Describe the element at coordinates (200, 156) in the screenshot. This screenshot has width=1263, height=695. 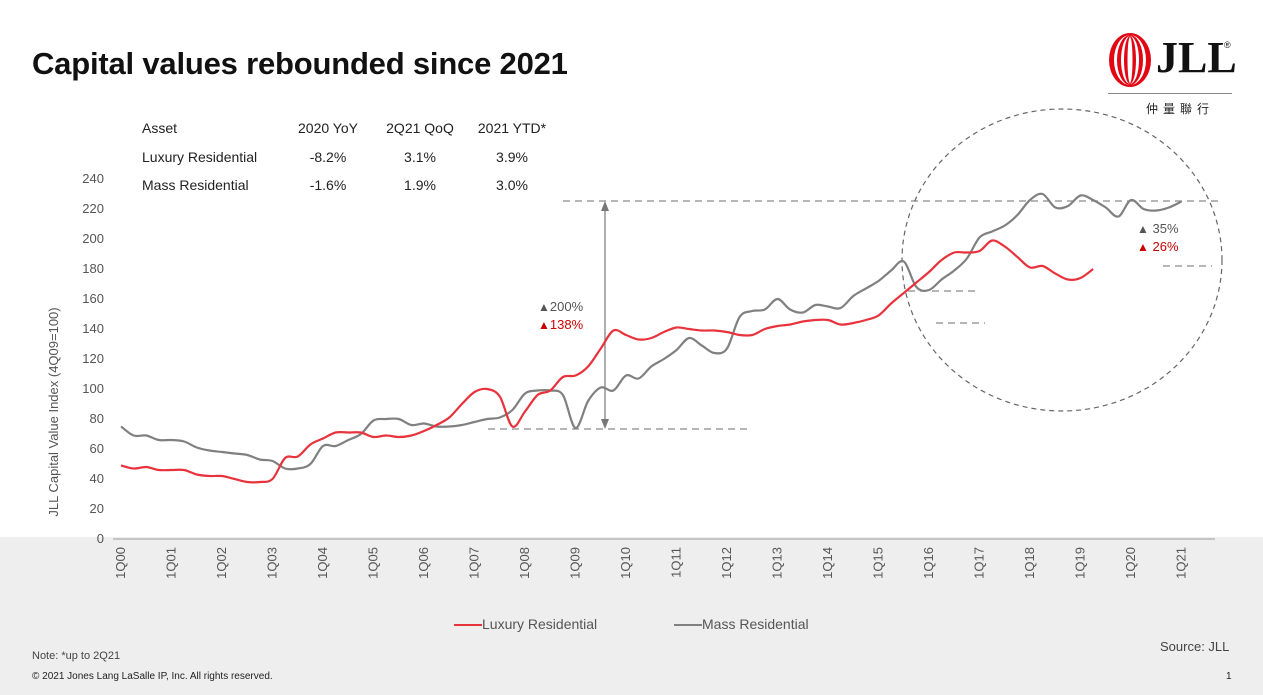
I see `table-cell: Luxury Residential` at that location.